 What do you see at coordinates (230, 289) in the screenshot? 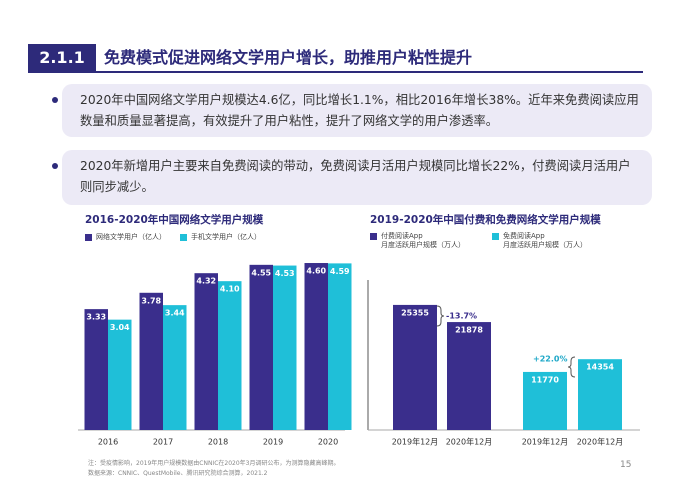
I see `value-label: 4.10` at bounding box center [230, 289].